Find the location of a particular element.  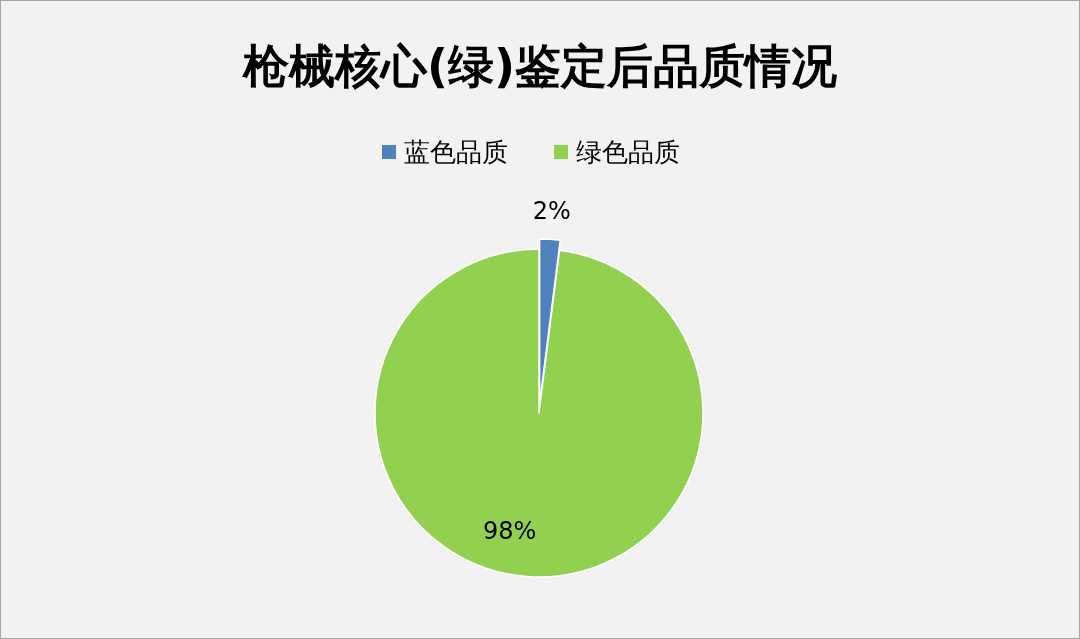

data-label: 98% is located at coordinates (509, 530).